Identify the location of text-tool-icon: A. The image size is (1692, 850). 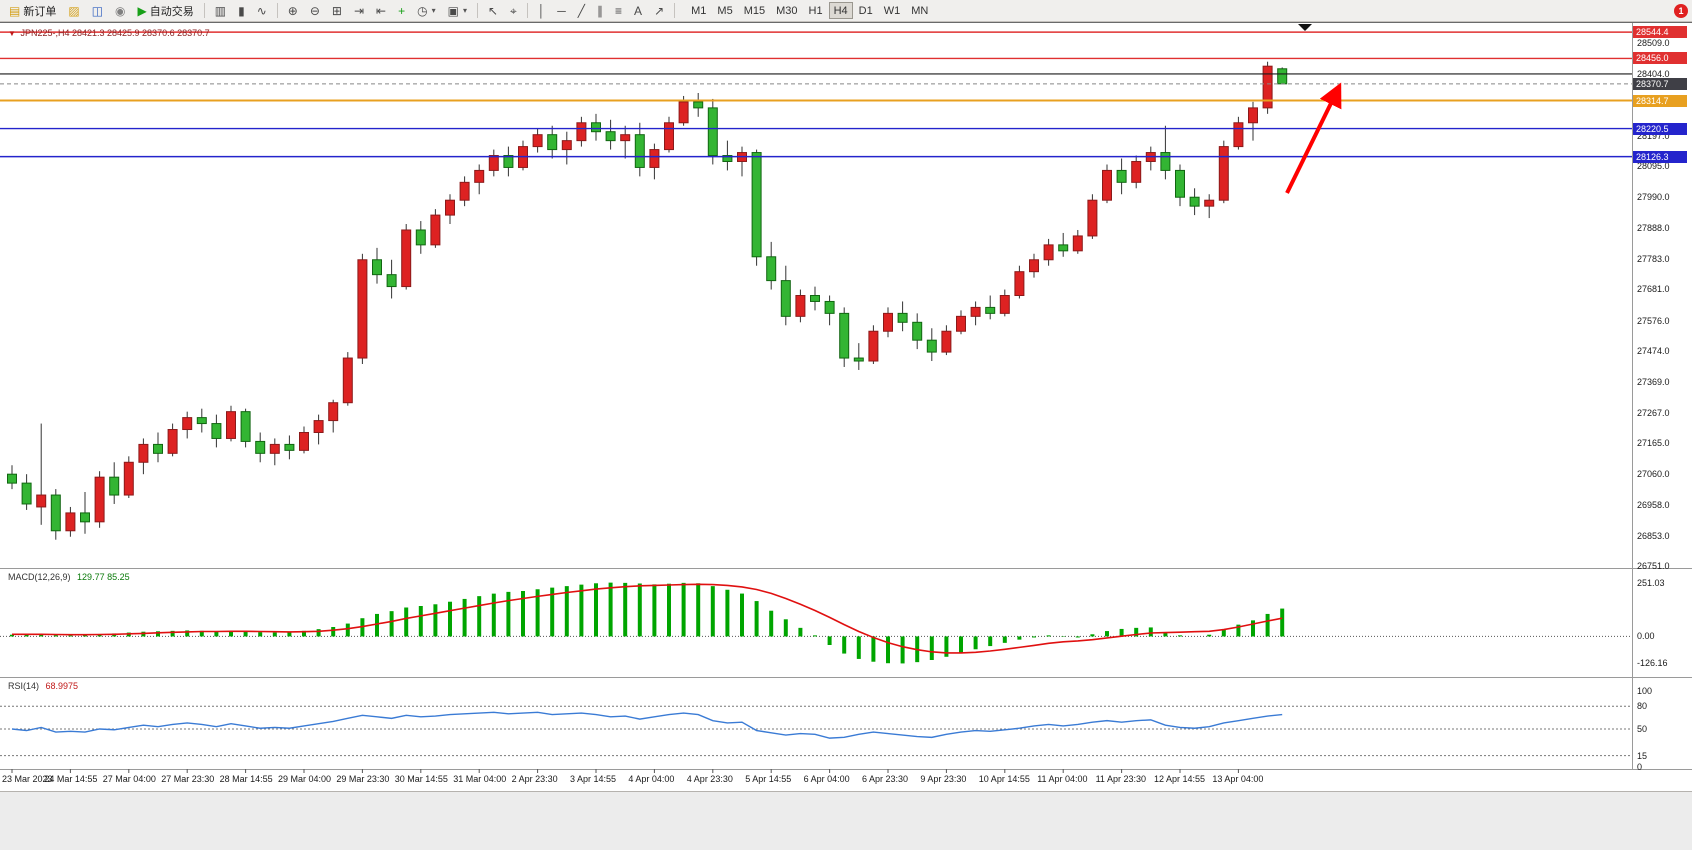
(638, 10).